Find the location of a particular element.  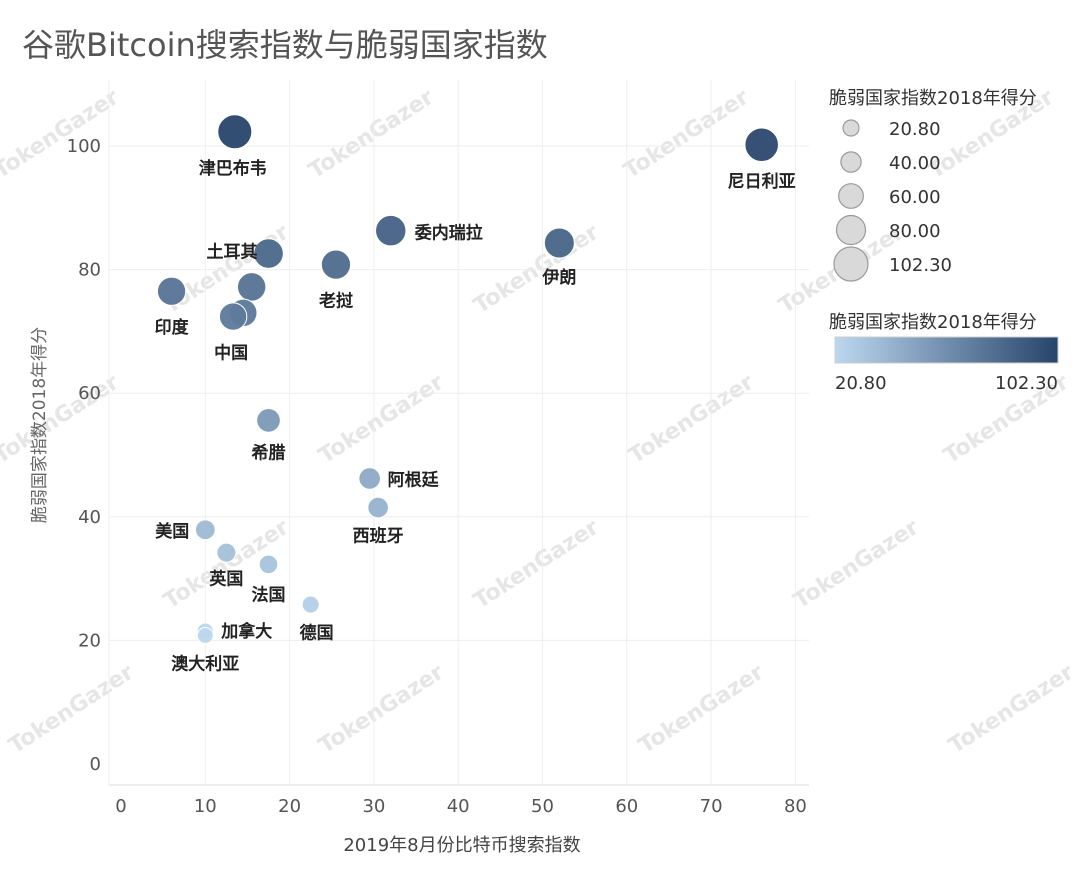

size-legend-label: 102.30 is located at coordinates (920, 265).